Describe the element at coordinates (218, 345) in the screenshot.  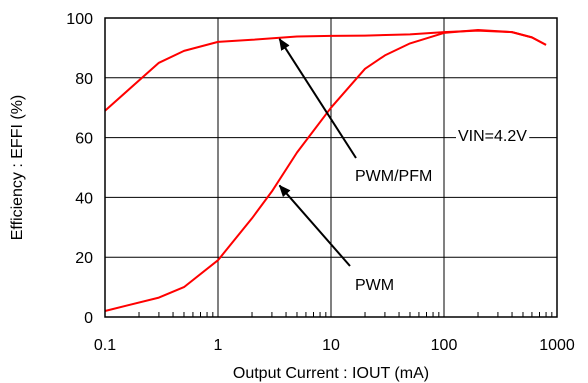
I see `x-tick-label: 1` at that location.